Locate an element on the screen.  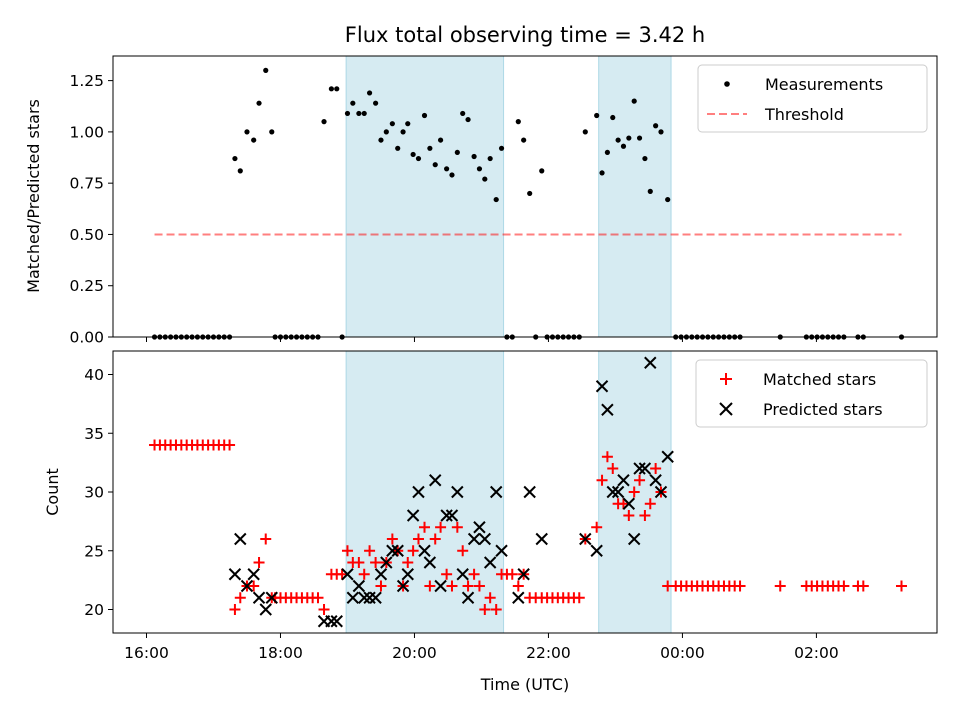
top-y-tick-label: 0.50 is located at coordinates (86, 235).